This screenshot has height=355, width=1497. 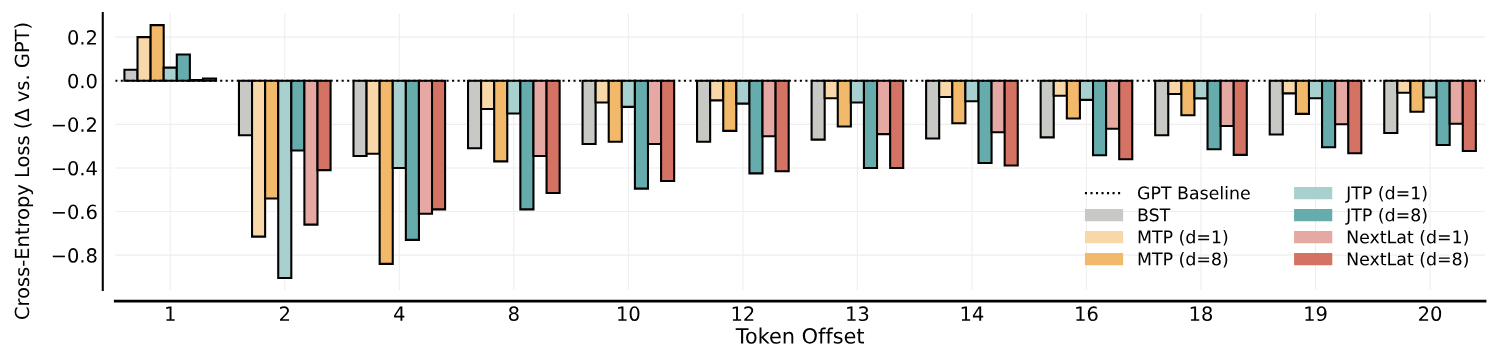 What do you see at coordinates (1316, 314) in the screenshot?
I see `x-tick-label: 19` at bounding box center [1316, 314].